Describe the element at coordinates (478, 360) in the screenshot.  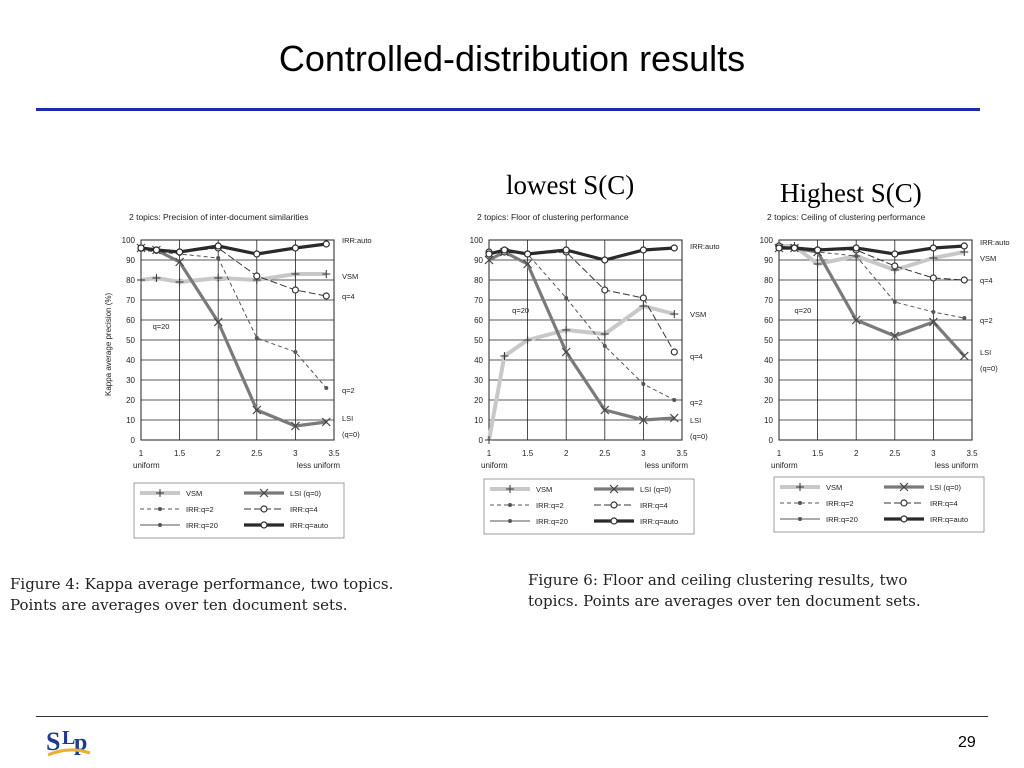
I see `chart-2-ytick: 40` at that location.